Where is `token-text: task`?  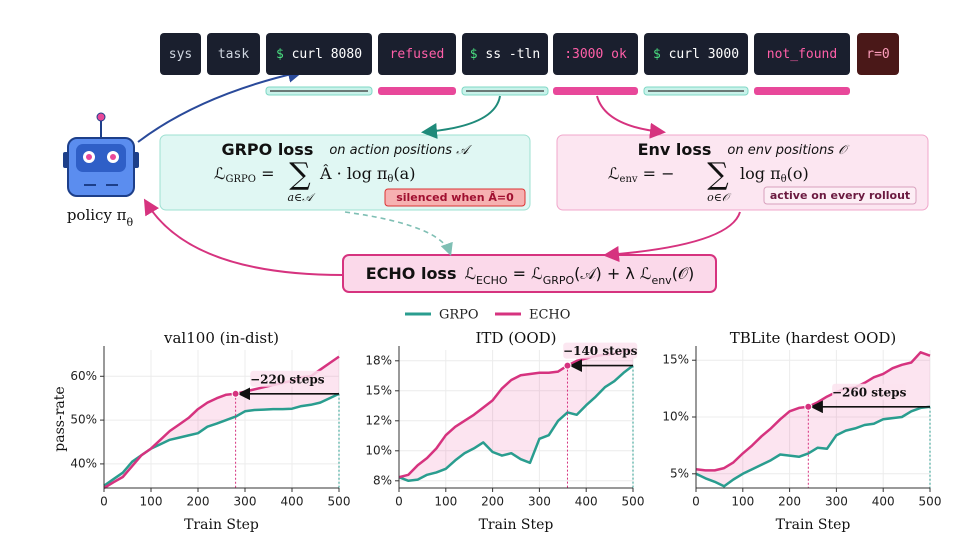 token-text: task is located at coordinates (233, 54).